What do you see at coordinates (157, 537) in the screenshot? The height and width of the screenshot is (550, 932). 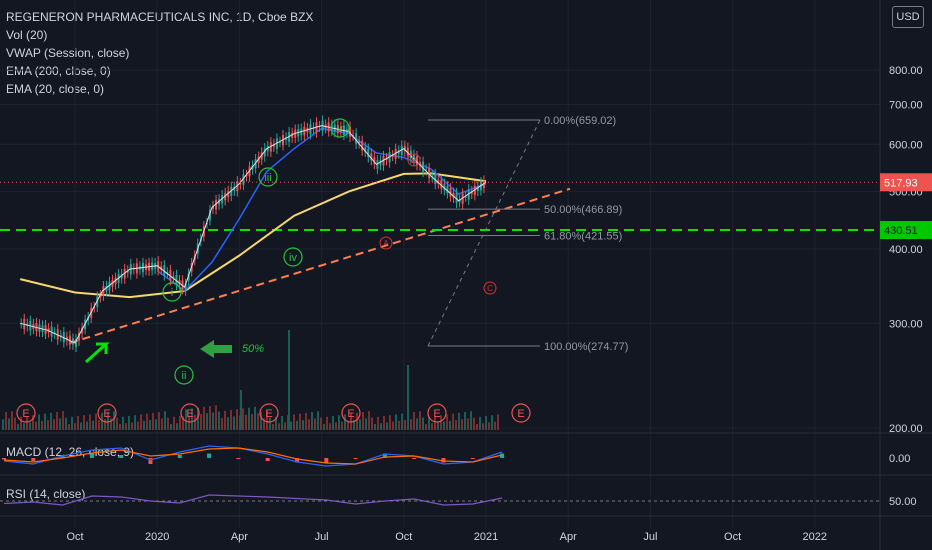 I see `time-tick-label: 2020` at bounding box center [157, 537].